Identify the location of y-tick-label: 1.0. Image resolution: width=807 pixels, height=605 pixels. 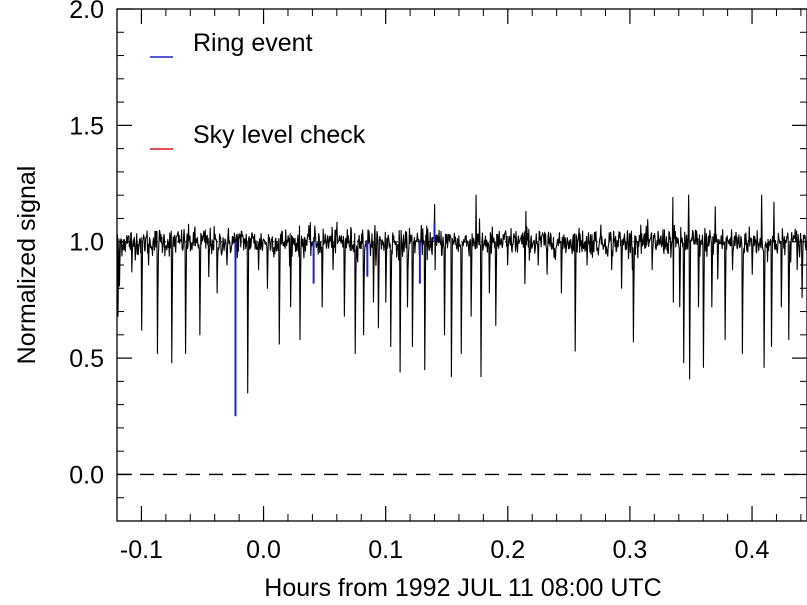
(86, 243).